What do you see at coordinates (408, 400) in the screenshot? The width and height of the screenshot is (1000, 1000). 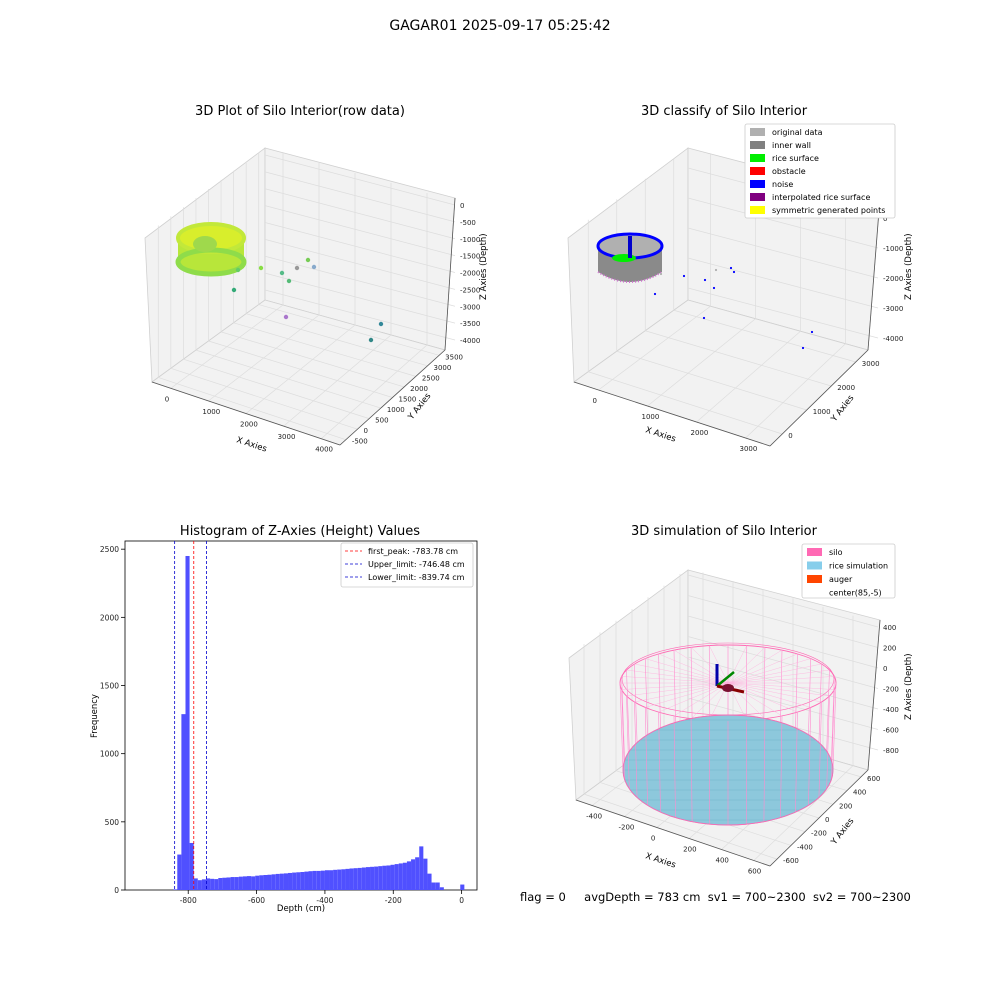 I see `raw-y-tick: 1500` at bounding box center [408, 400].